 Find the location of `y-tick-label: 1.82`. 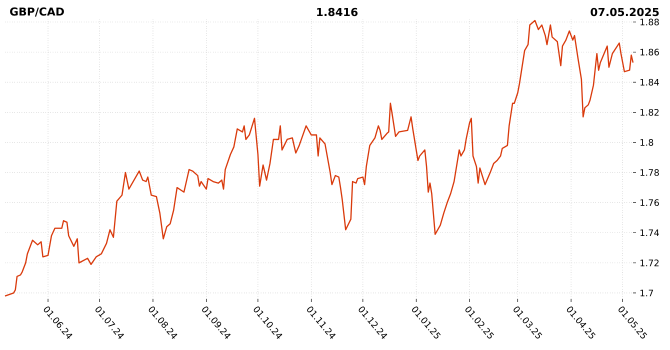

y-tick-label: 1.82 is located at coordinates (649, 112).